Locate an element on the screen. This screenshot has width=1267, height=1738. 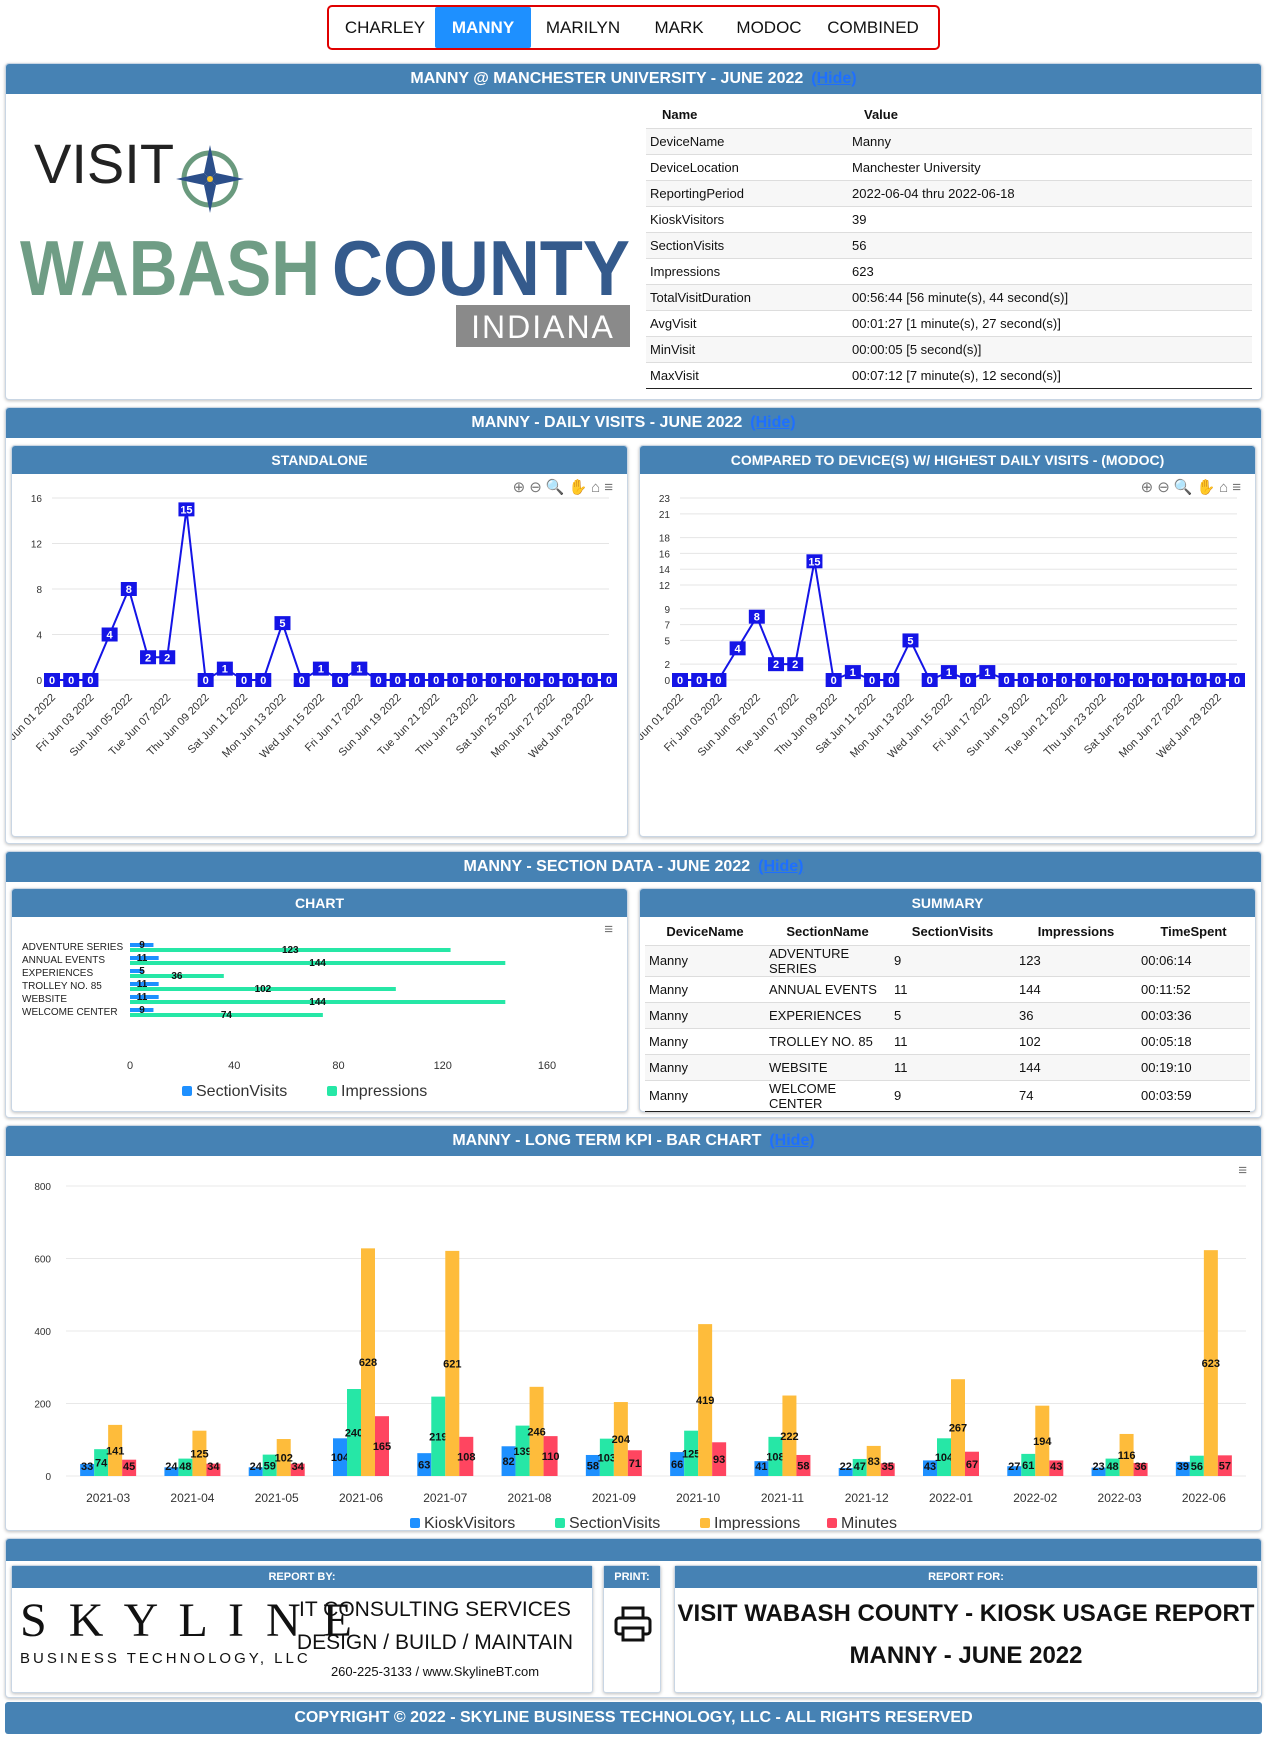
tab-charley: CHARLEY is located at coordinates (385, 27).